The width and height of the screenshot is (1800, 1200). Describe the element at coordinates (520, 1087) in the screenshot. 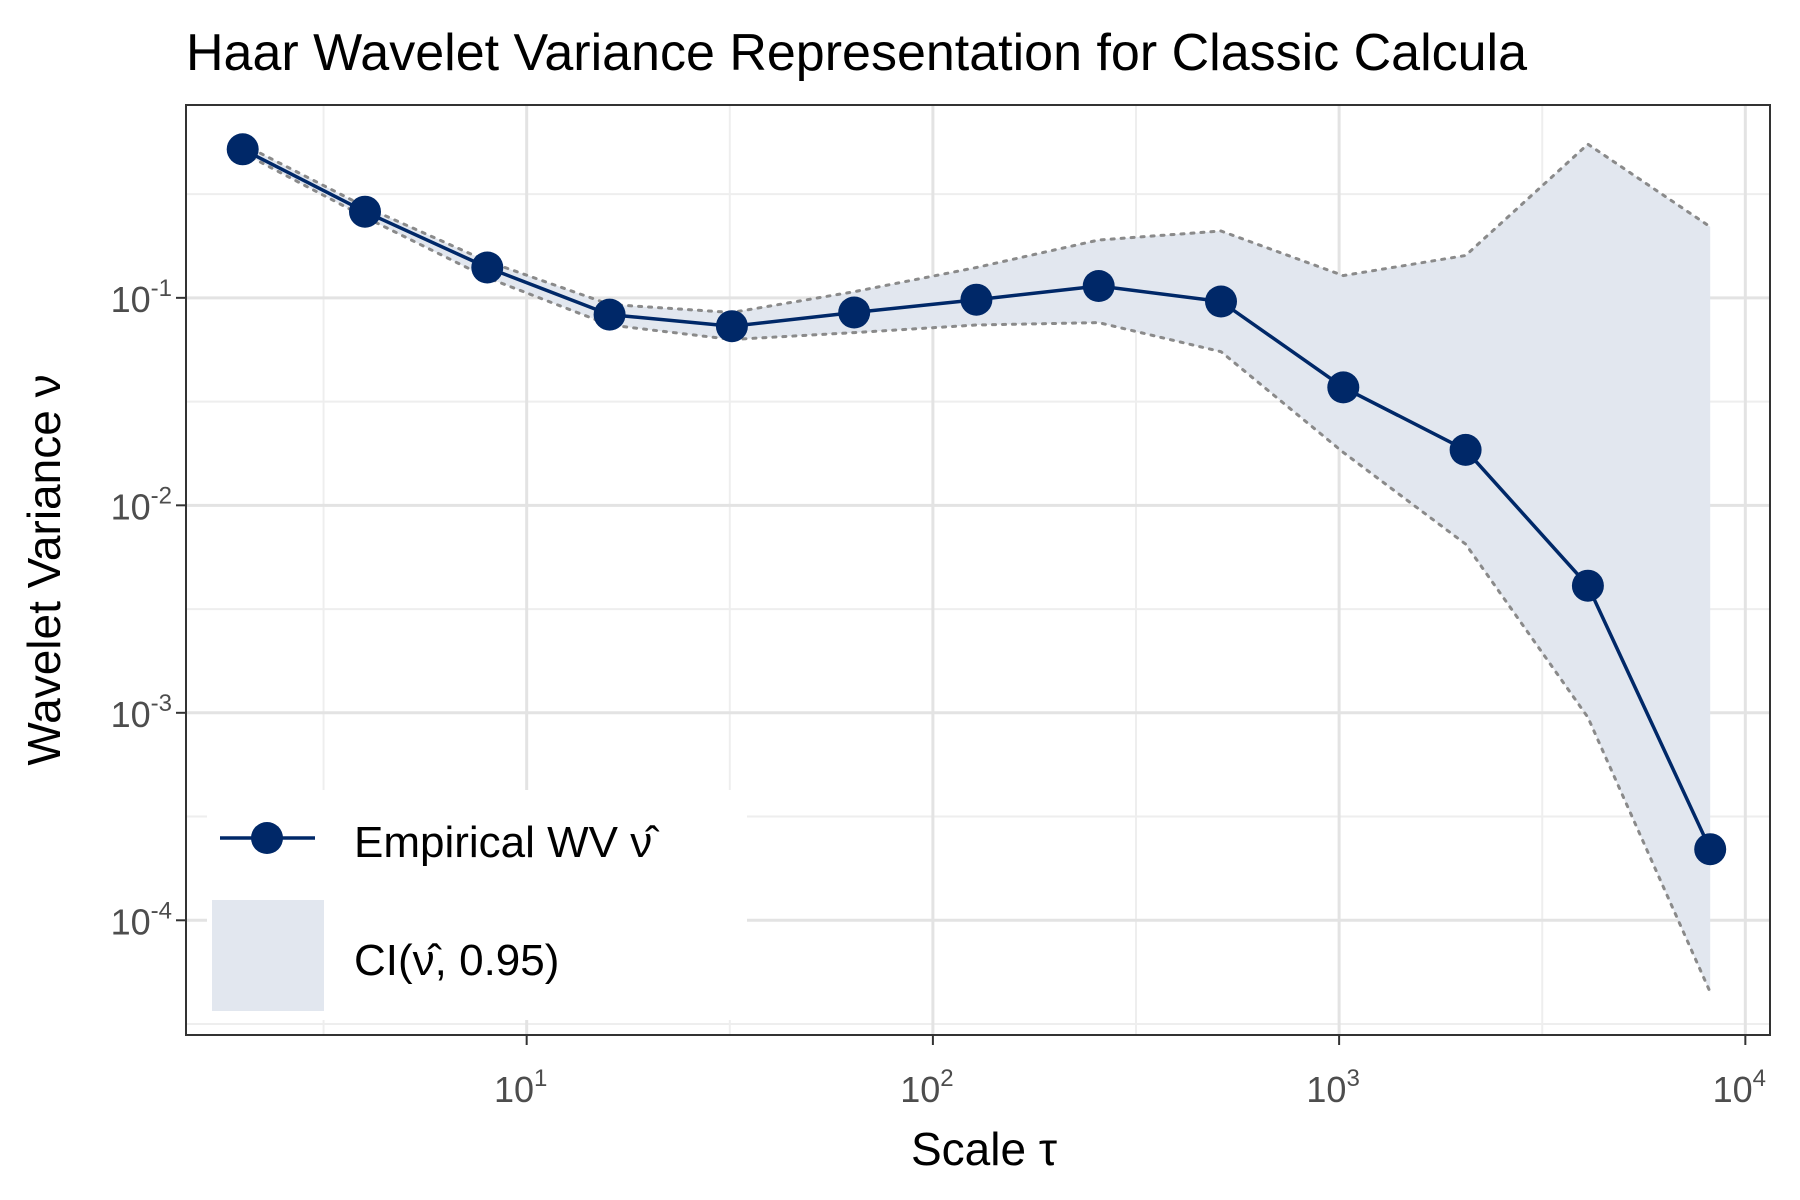

I see `x-tick-label: 10¹` at that location.